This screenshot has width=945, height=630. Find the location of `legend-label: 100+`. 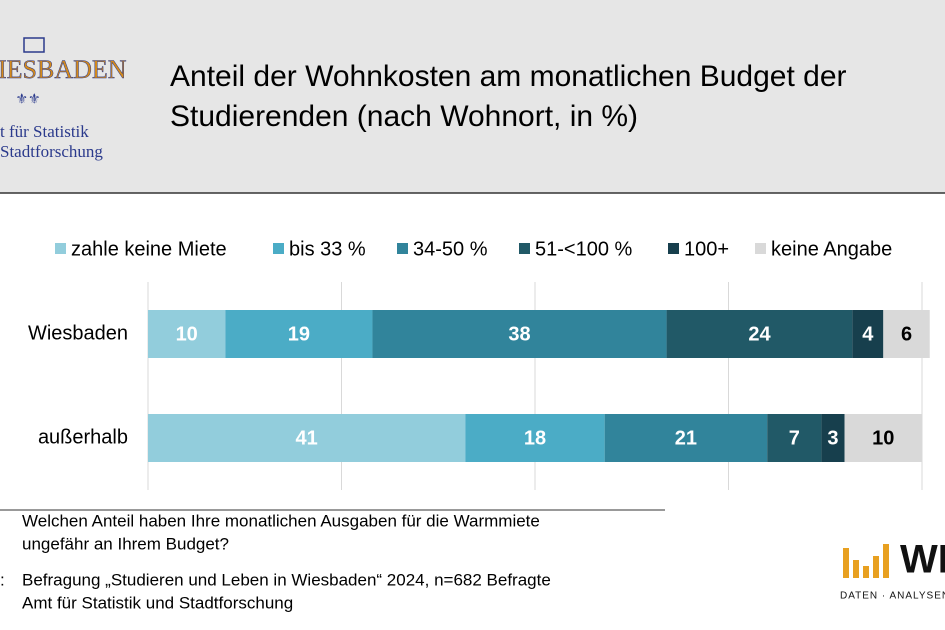

legend-label: 100+ is located at coordinates (706, 249).